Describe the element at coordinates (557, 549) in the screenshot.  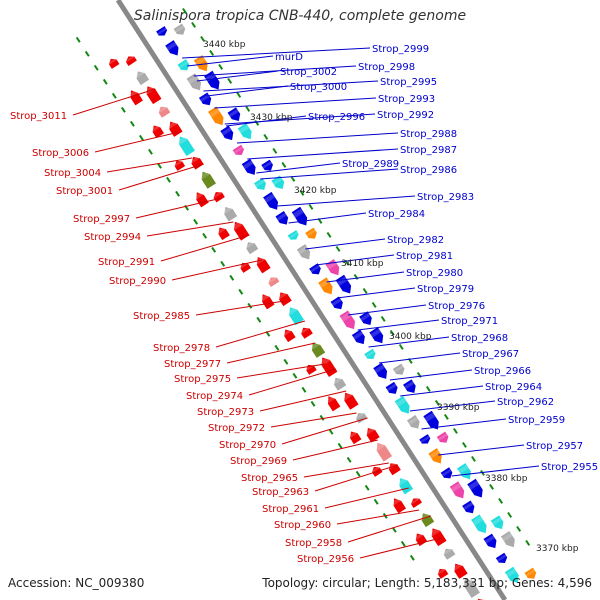
I see `scale-label: 3370 kbp` at that location.